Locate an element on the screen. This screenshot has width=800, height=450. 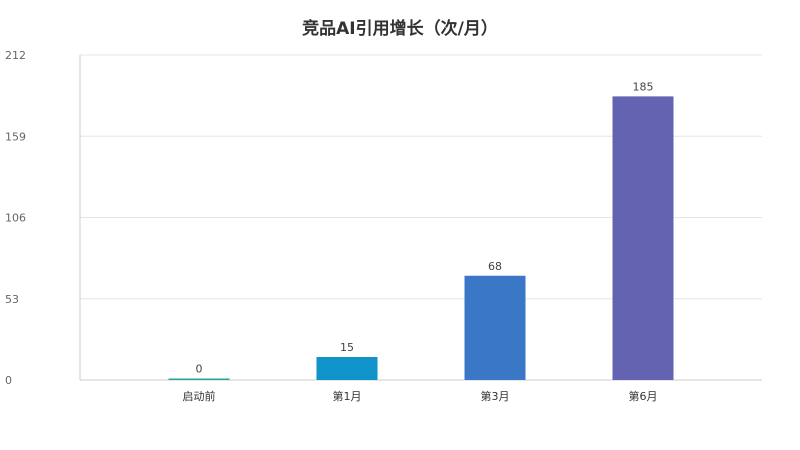
x-tick-label: 第3月 is located at coordinates (495, 396).